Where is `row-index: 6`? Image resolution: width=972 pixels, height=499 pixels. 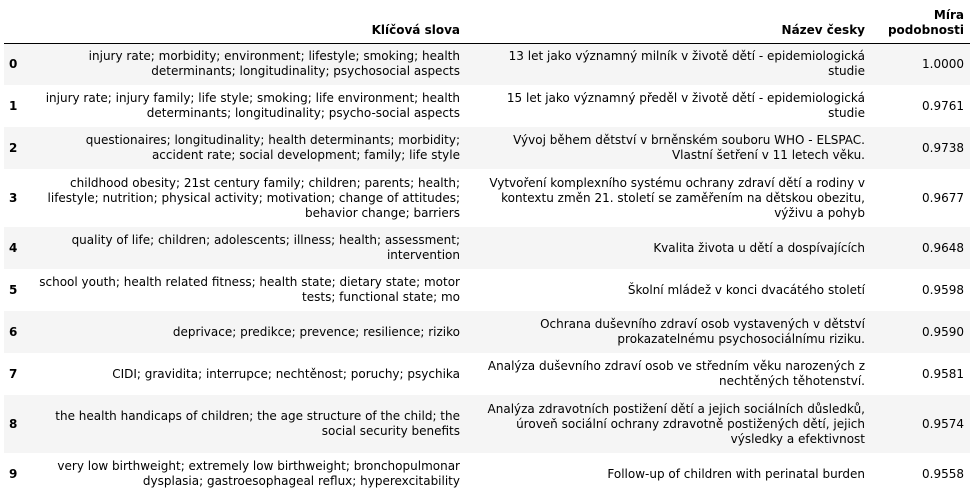 row-index: 6 is located at coordinates (13, 331).